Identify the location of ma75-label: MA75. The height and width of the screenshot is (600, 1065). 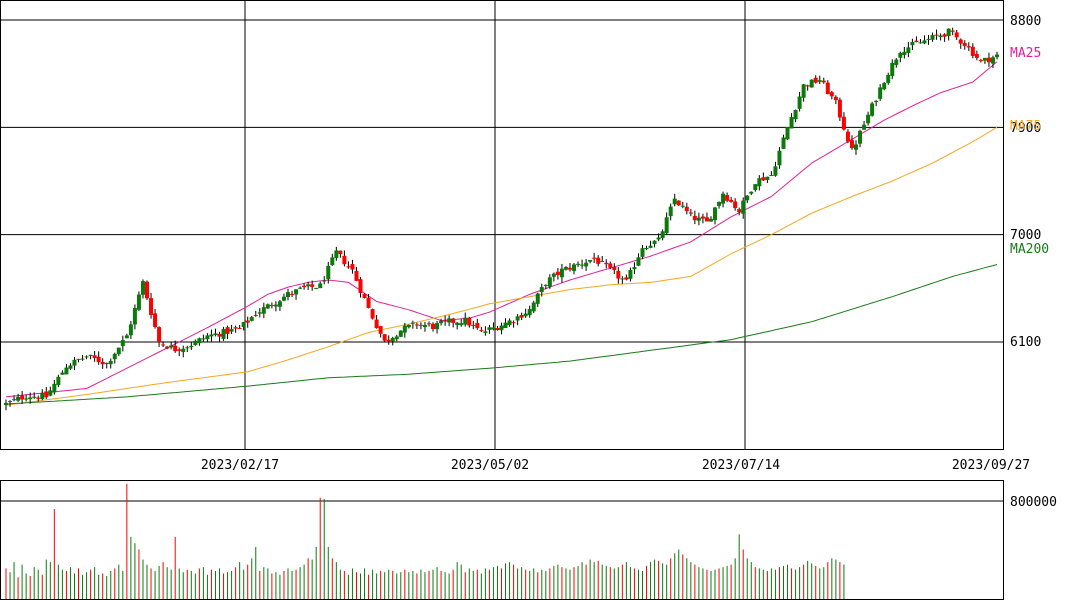
(1025, 126).